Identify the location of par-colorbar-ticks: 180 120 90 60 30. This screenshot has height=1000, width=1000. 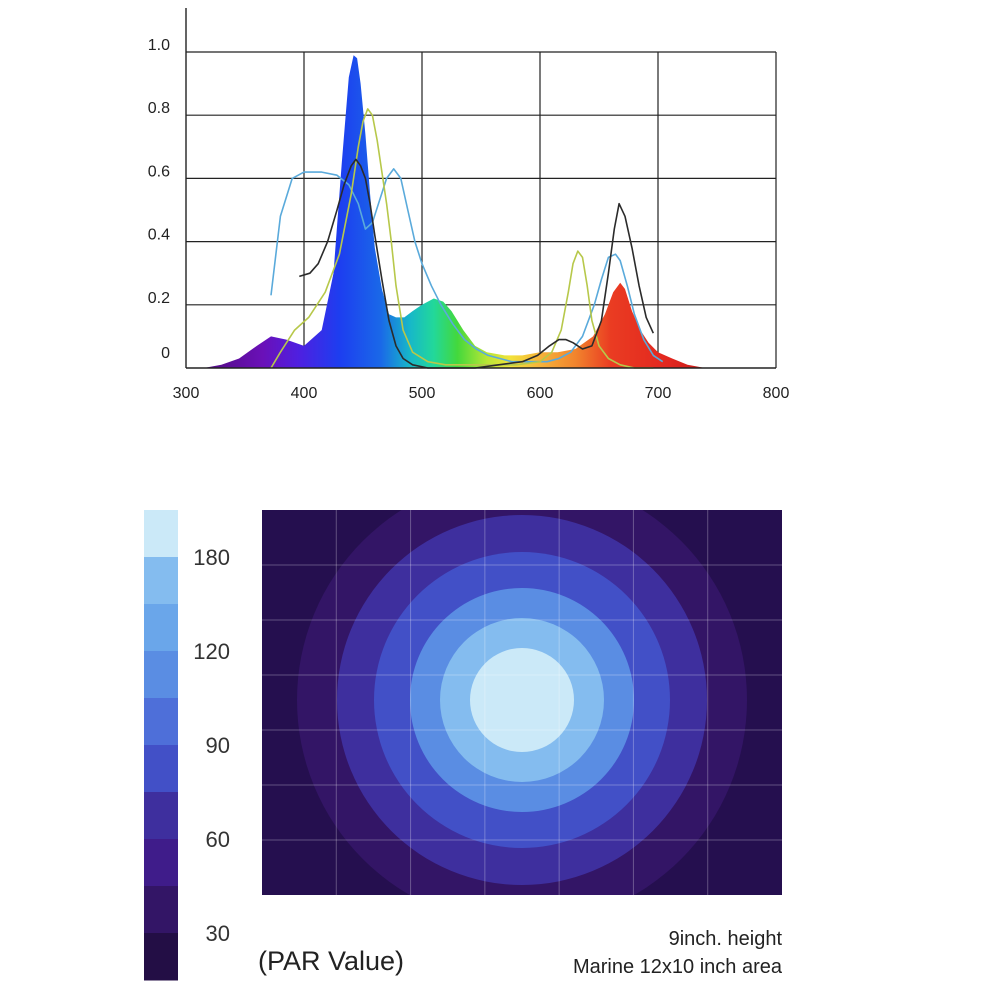
(211, 745).